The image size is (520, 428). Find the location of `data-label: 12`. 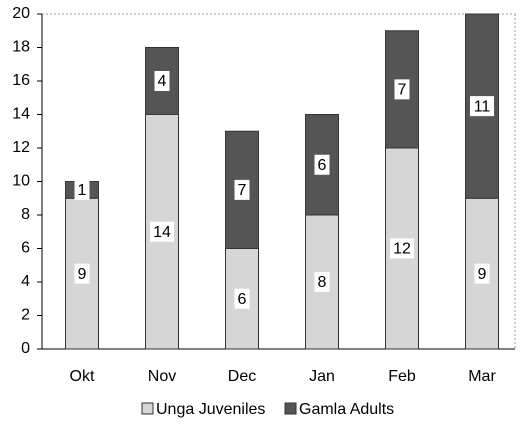

data-label: 12 is located at coordinates (402, 249).